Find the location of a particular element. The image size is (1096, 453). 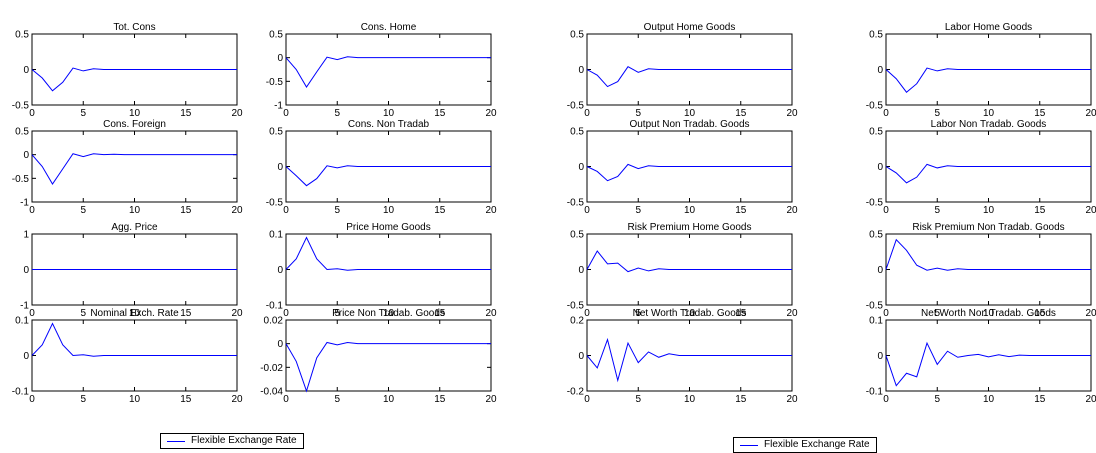

y-tick-label: -0.04 is located at coordinates (271, 392).